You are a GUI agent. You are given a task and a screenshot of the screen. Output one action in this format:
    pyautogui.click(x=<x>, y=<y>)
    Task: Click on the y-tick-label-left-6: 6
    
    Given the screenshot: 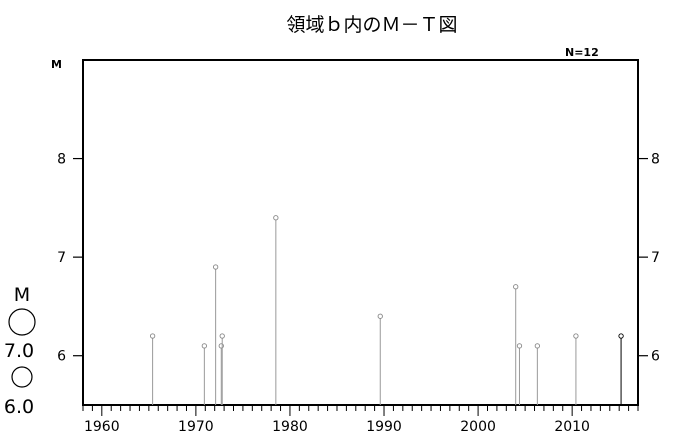 What is the action you would take?
    pyautogui.click(x=61, y=357)
    